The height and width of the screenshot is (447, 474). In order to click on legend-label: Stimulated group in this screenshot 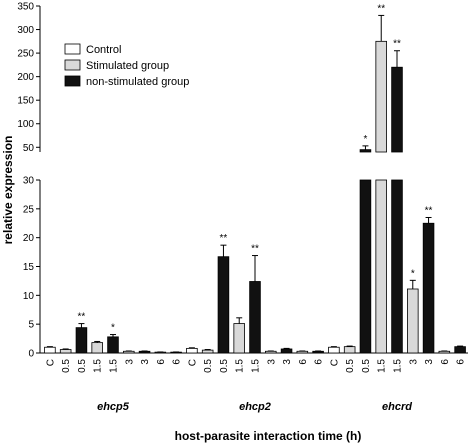, I will do `click(127, 66)`.